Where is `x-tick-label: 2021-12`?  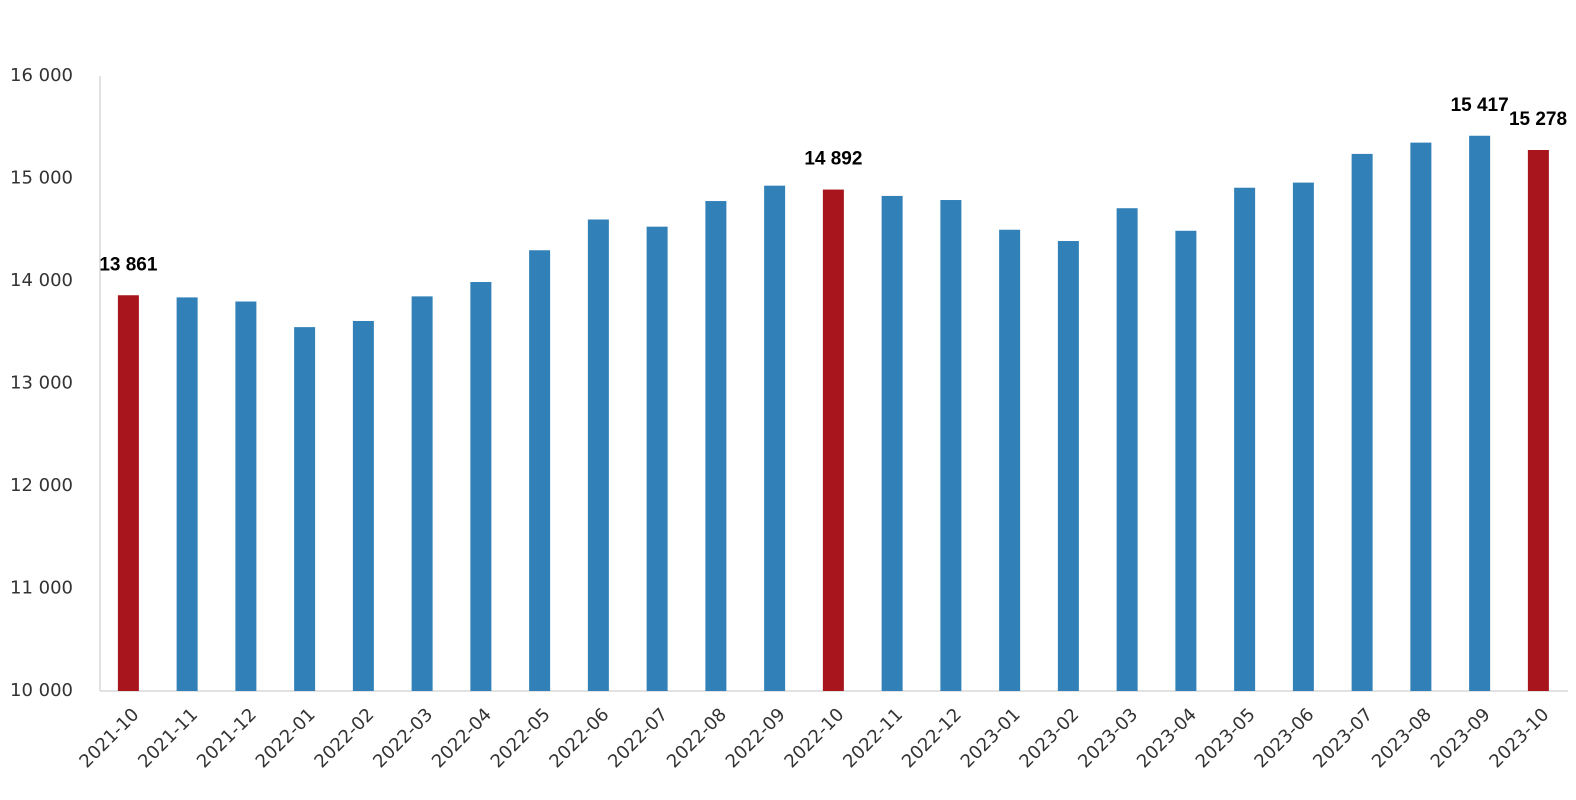
x-tick-label: 2021-12 is located at coordinates (227, 738).